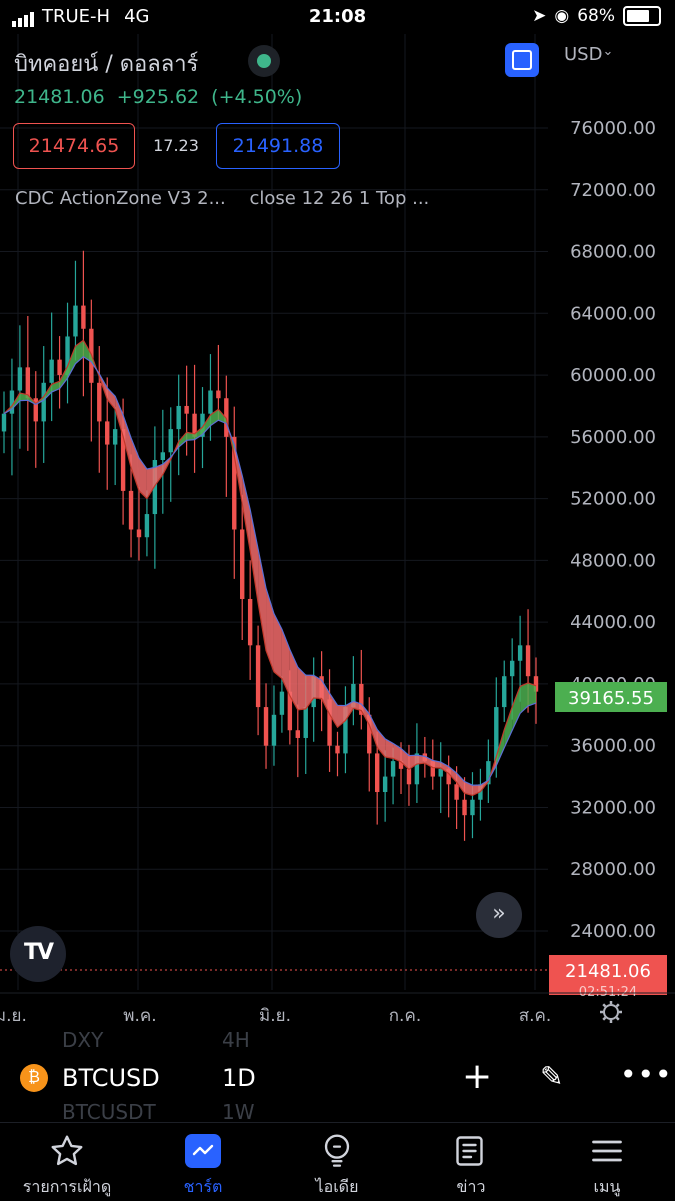  What do you see at coordinates (203, 1151) in the screenshot?
I see `chart-icon` at bounding box center [203, 1151].